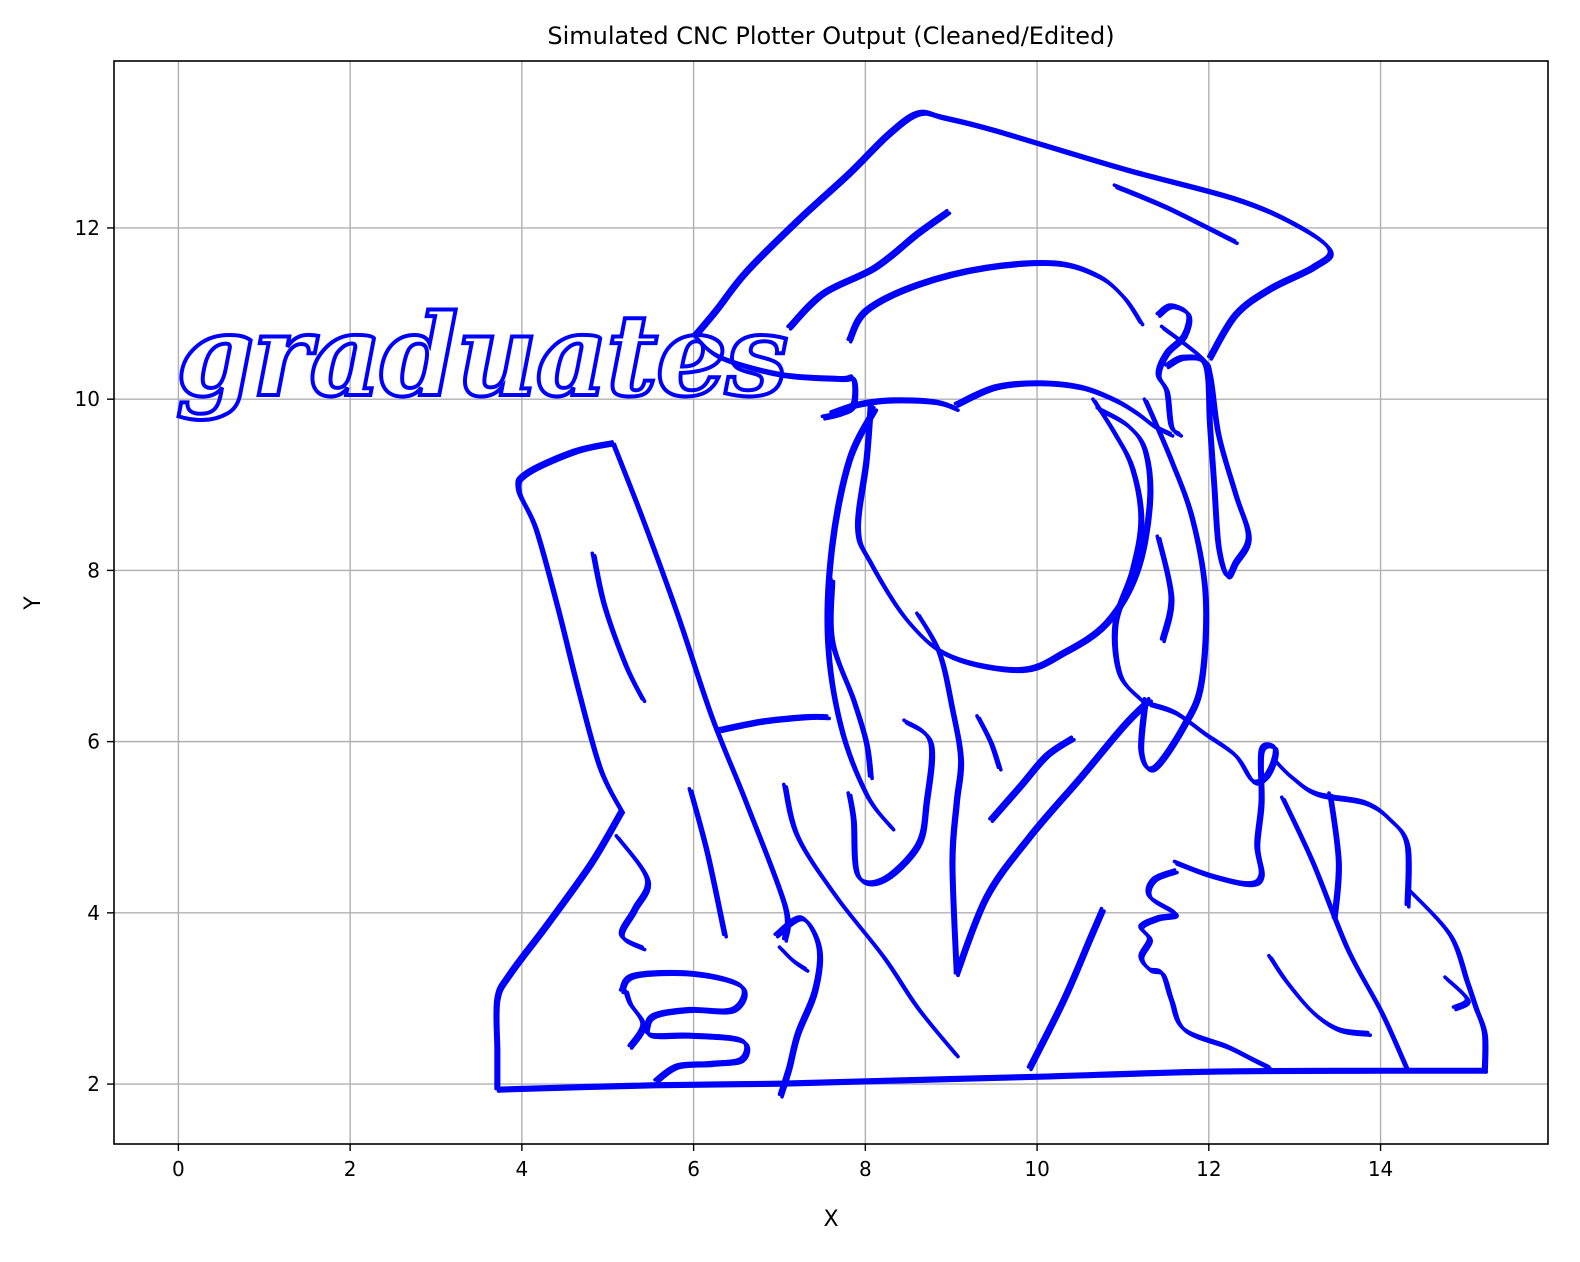  Describe the element at coordinates (93, 742) in the screenshot. I see `y-tick-label: 6` at that location.